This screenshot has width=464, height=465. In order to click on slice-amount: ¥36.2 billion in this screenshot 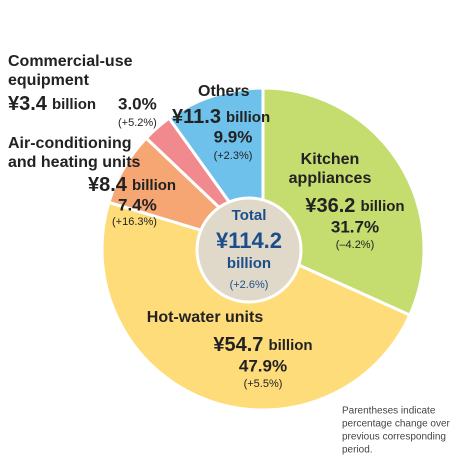, I will do `click(354, 206)`.